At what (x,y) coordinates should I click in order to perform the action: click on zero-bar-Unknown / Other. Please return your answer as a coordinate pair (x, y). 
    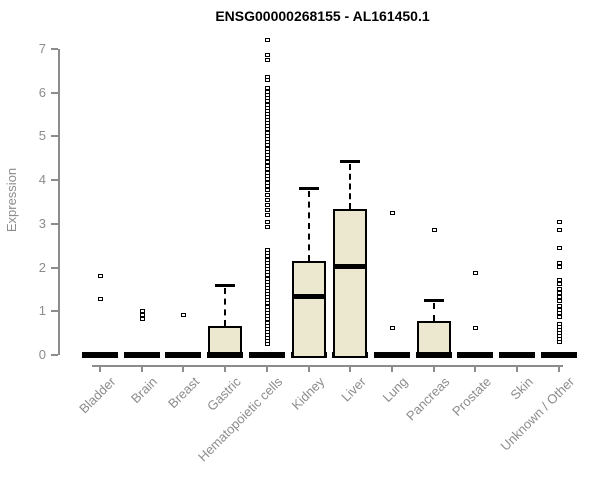
    Looking at the image, I should click on (558, 355).